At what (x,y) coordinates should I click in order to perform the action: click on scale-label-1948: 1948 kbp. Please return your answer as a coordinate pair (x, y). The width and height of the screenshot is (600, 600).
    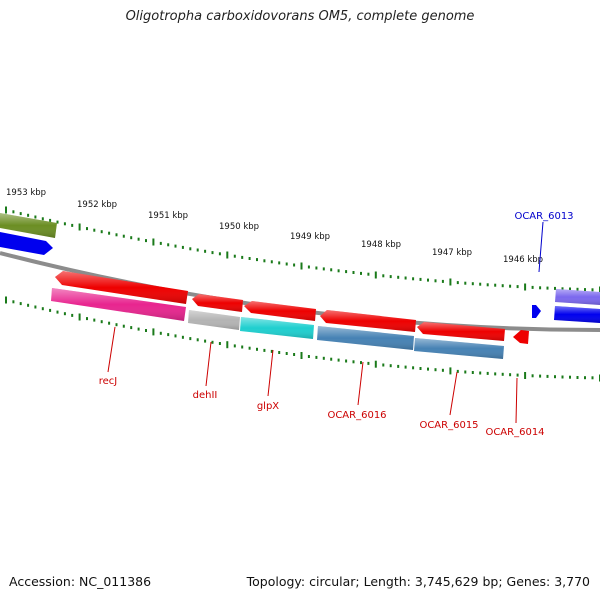
    Looking at the image, I should click on (381, 245).